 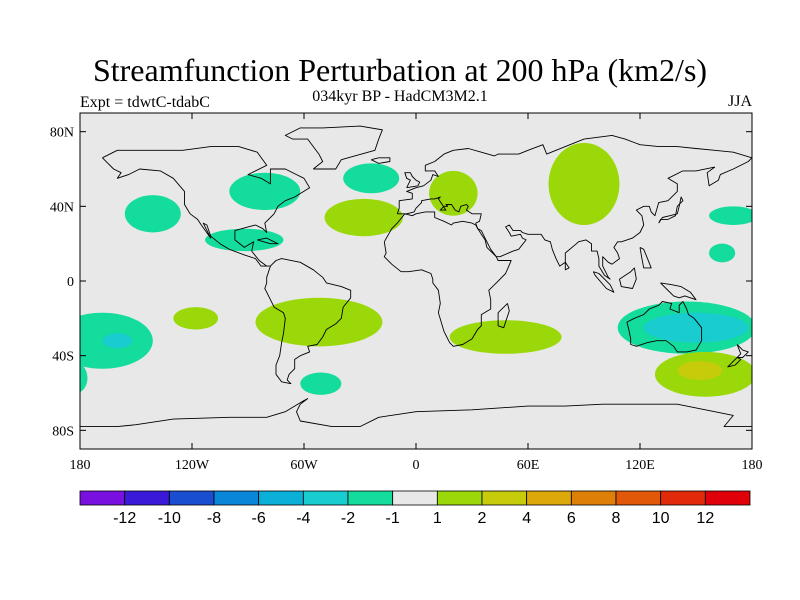 I want to click on colorbar-label: 1, so click(x=437, y=518).